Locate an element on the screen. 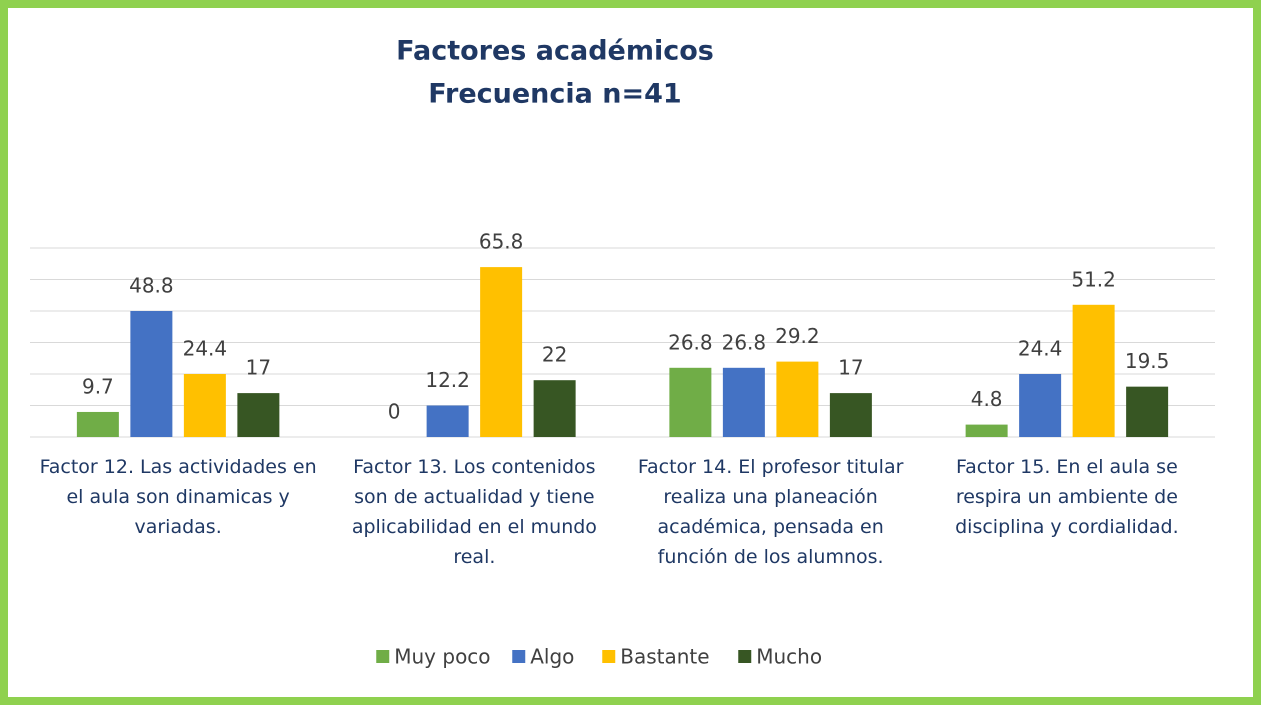 Image resolution: width=1261 pixels, height=705 pixels. data-label: 9.7 is located at coordinates (98, 386).